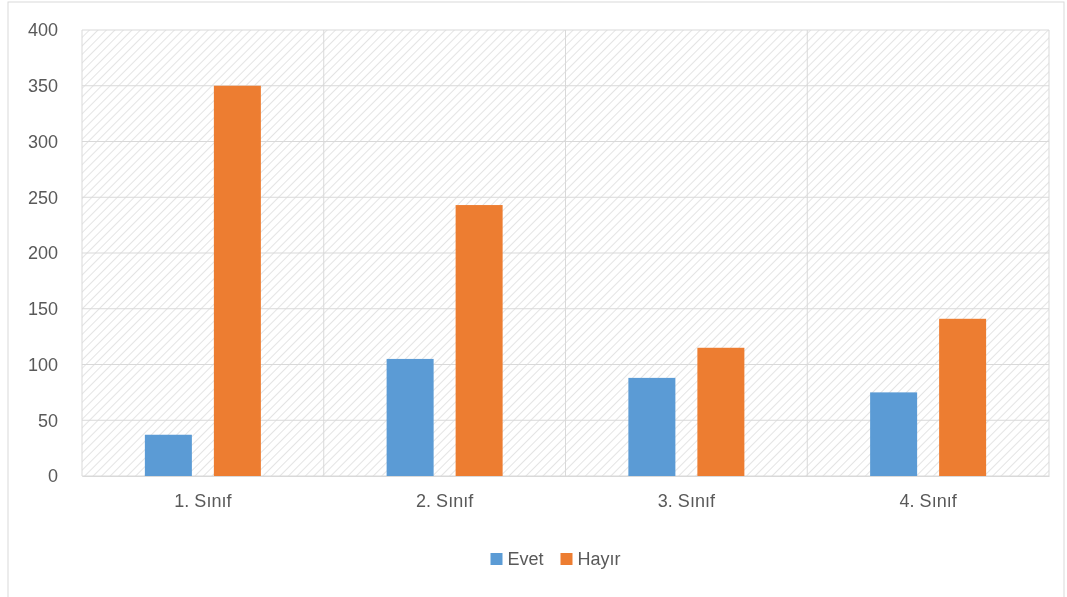  Describe the element at coordinates (52, 476) in the screenshot. I see `y-tick-label: 0` at that location.